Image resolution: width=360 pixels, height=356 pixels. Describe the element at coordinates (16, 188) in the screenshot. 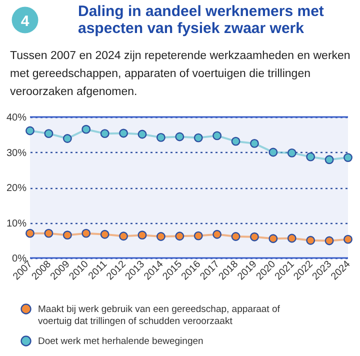

I see `y-tick-label: 20%` at that location.